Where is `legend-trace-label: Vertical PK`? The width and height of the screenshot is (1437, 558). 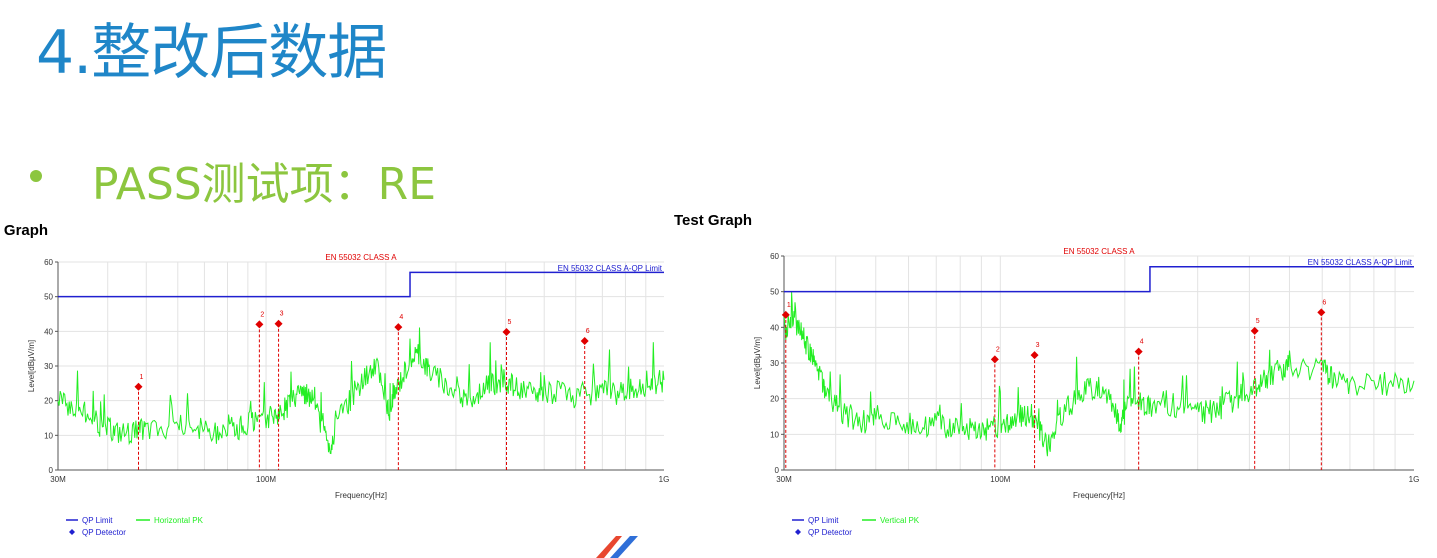 legend-trace-label: Vertical PK is located at coordinates (900, 520).